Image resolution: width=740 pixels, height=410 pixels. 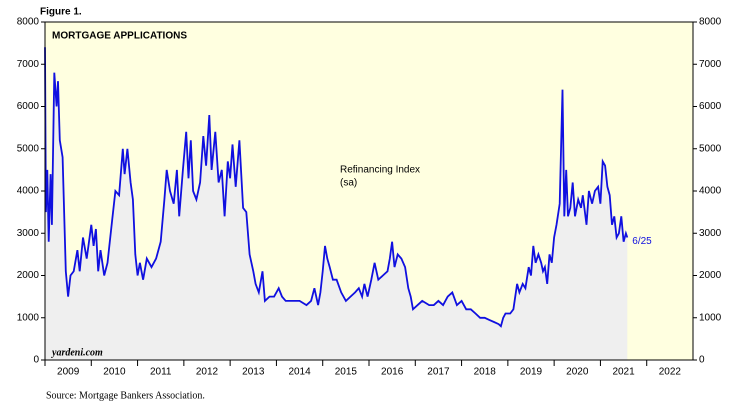 What do you see at coordinates (670, 372) in the screenshot?
I see `x-tick-label: 2022` at bounding box center [670, 372].